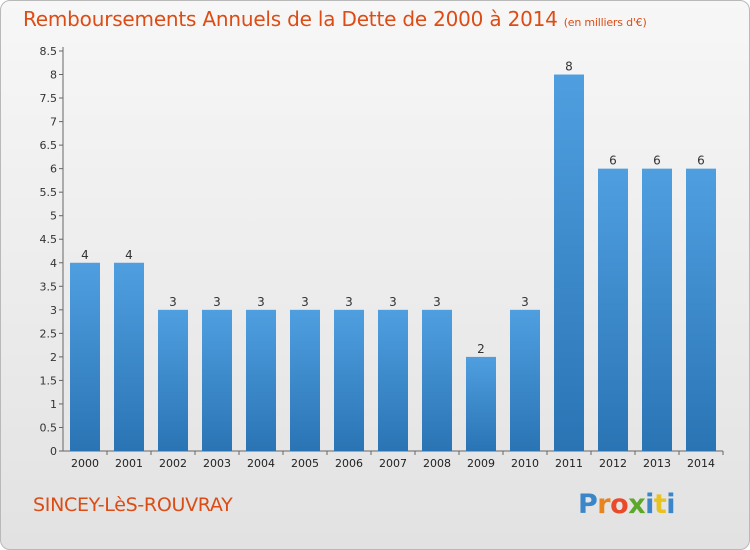 The height and width of the screenshot is (550, 750). I want to click on data-label-2008: 3, so click(437, 302).